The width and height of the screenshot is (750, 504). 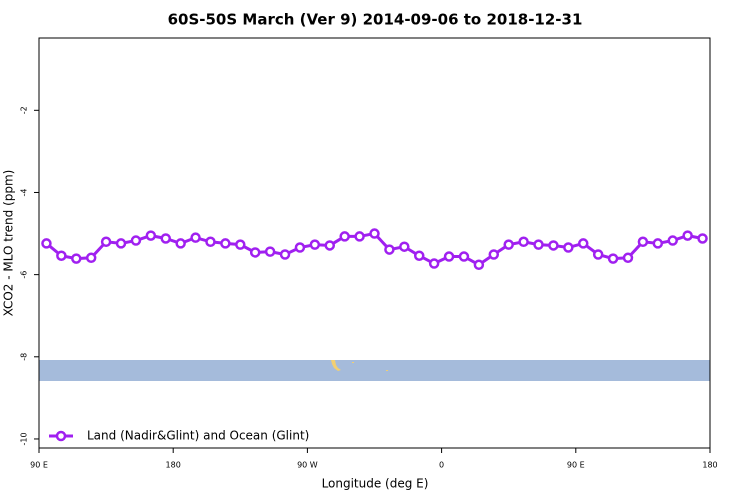 What do you see at coordinates (375, 484) in the screenshot?
I see `x-axis-label: Longitude (deg E)` at bounding box center [375, 484].